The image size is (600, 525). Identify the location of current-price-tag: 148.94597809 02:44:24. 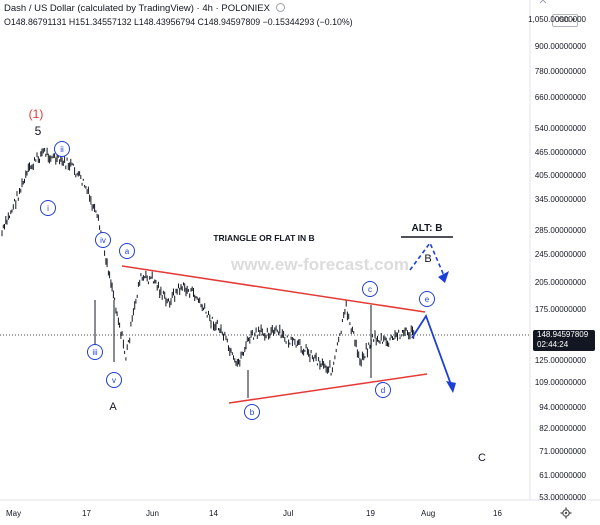
(564, 340).